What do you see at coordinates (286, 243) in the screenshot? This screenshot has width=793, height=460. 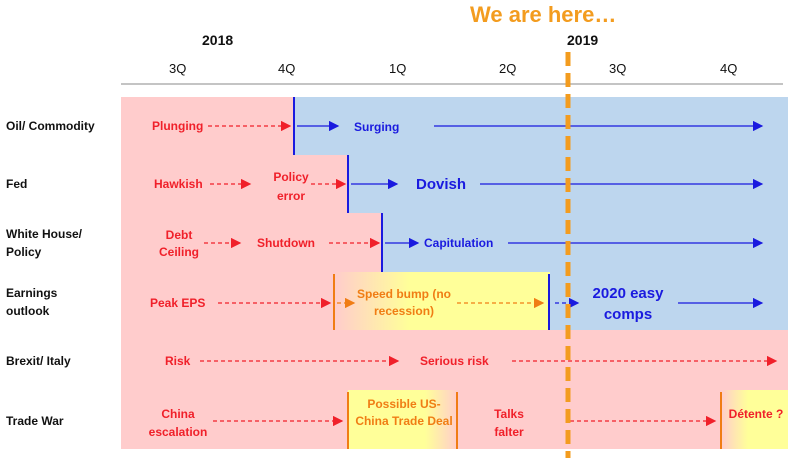 I see `wh-shutdown: Shutdown` at bounding box center [286, 243].